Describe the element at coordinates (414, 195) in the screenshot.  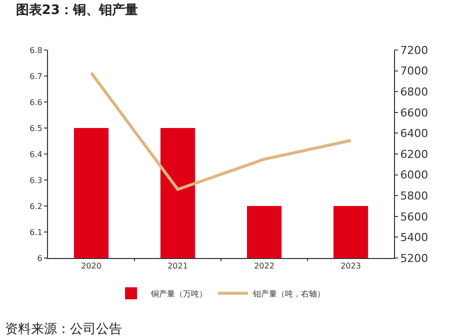
I see `y2-tick-label: 5800` at that location.